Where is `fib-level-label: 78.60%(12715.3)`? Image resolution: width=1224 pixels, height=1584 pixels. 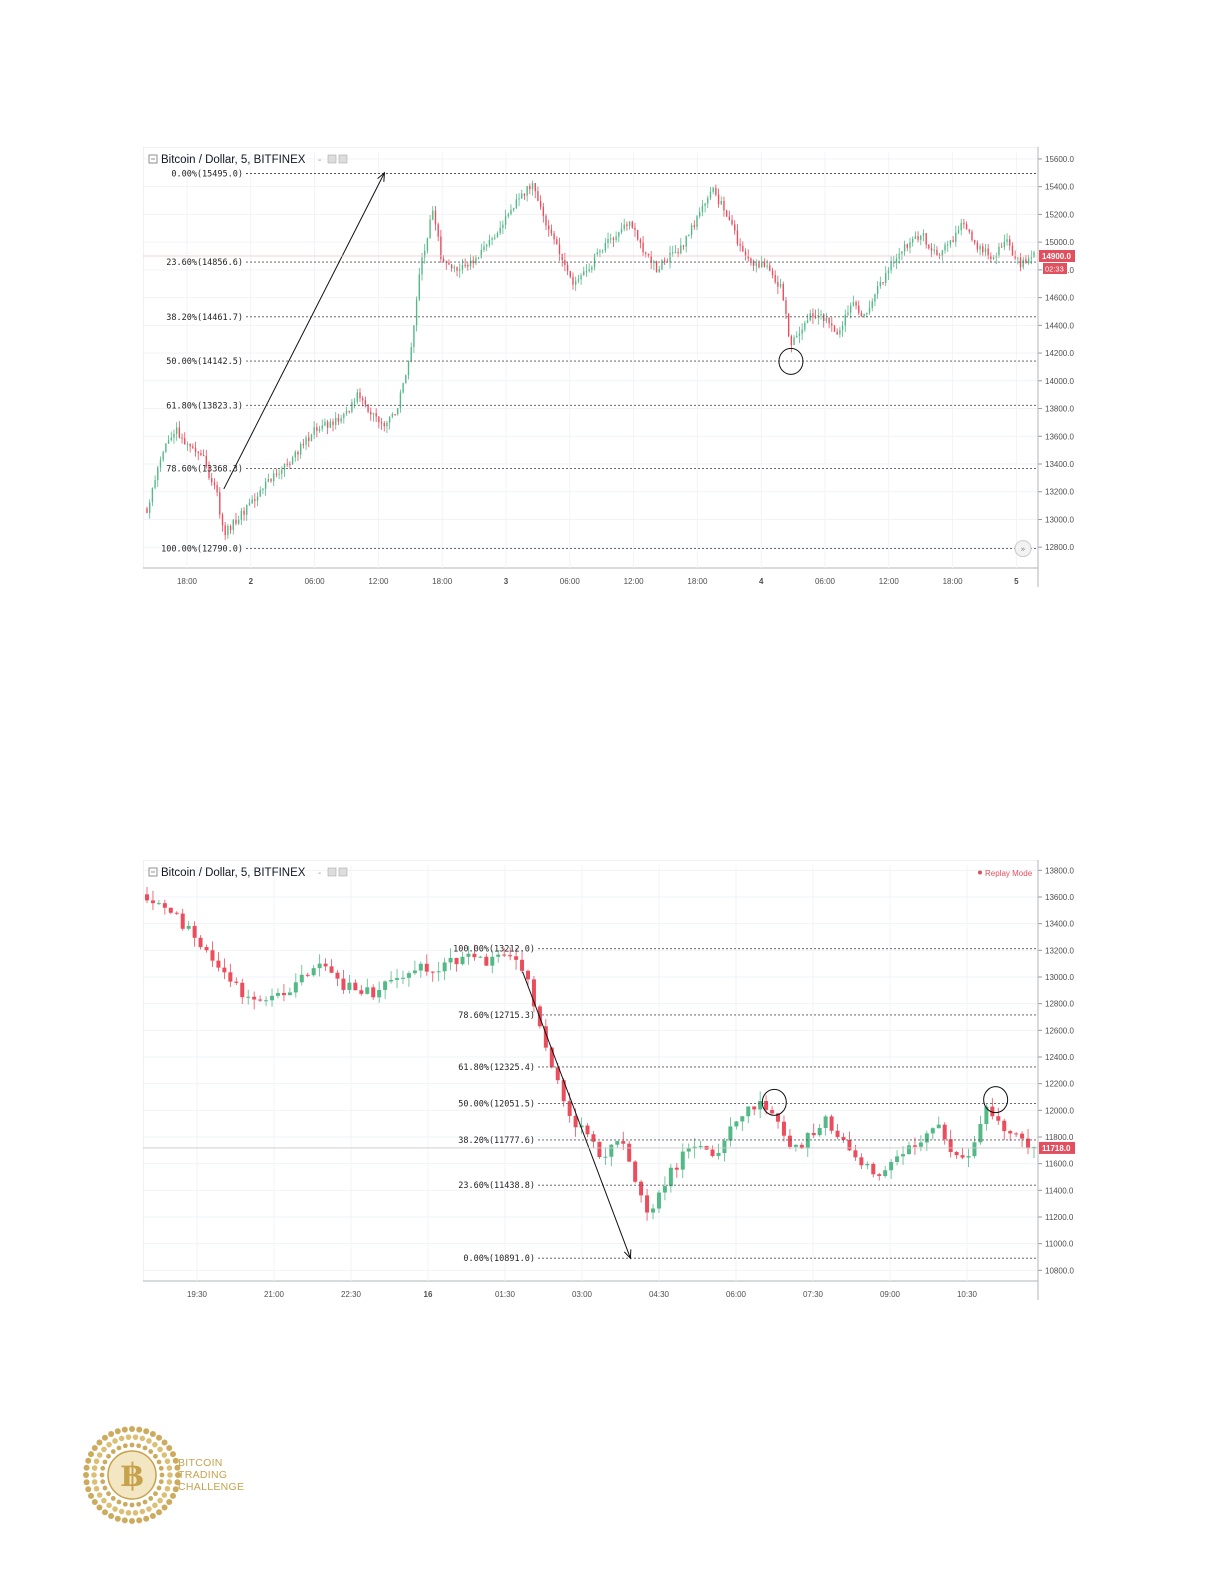
fib-level-label: 78.60%(12715.3) is located at coordinates (496, 1016).